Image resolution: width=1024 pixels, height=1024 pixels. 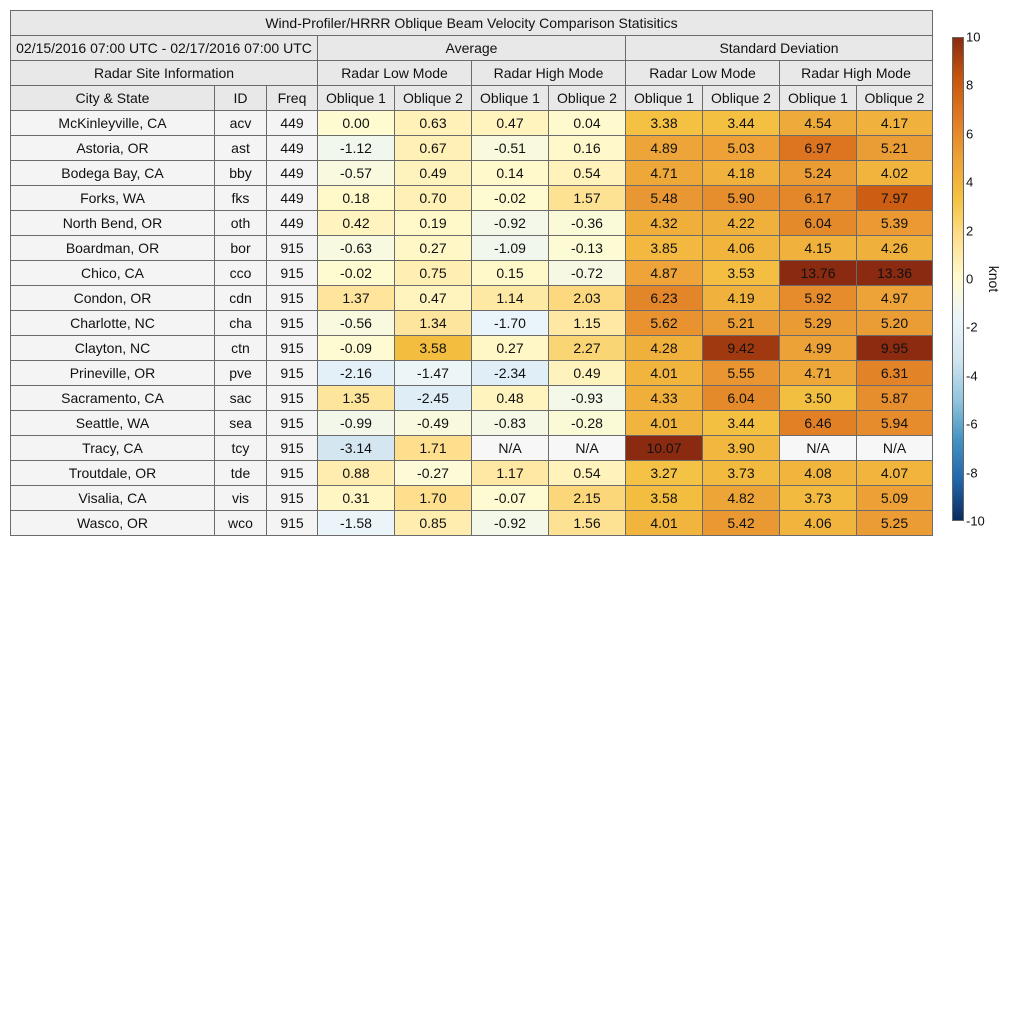 I want to click on site-freq: 449, so click(x=292, y=223).